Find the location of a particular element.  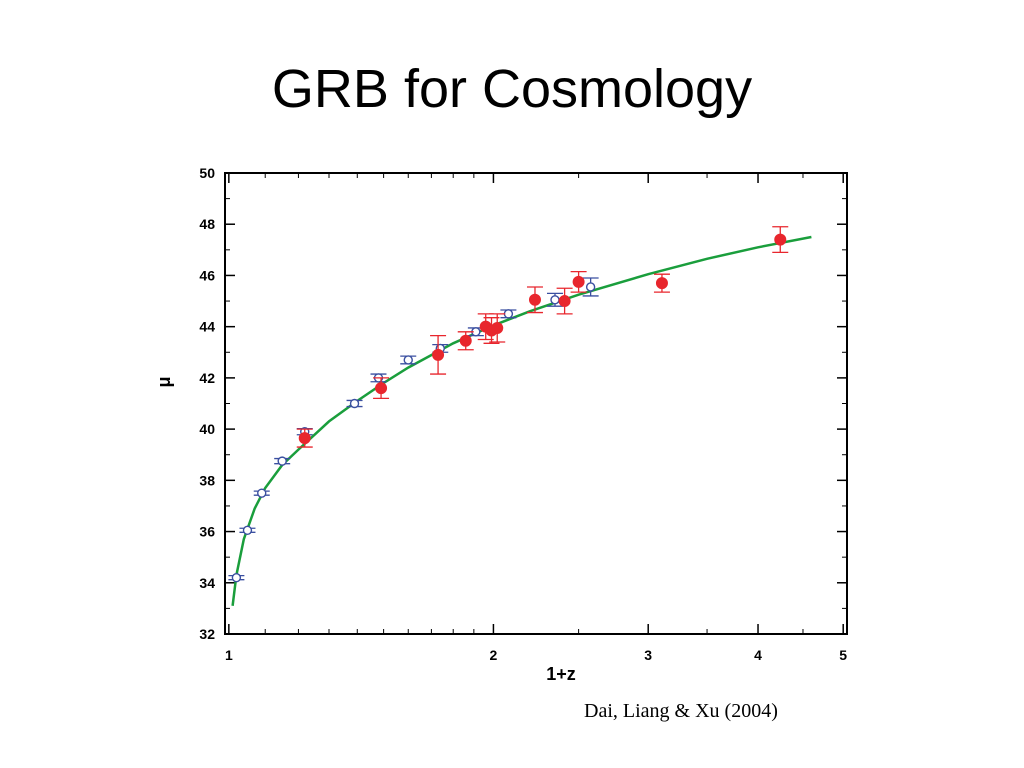

y-tick-label: 50 is located at coordinates (207, 173).